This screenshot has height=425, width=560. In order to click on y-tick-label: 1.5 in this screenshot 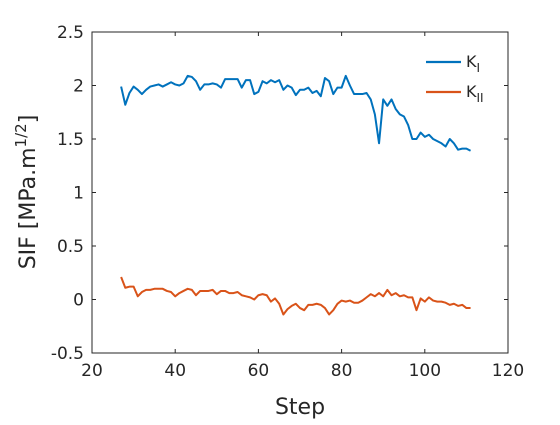, I will do `click(70, 140)`.